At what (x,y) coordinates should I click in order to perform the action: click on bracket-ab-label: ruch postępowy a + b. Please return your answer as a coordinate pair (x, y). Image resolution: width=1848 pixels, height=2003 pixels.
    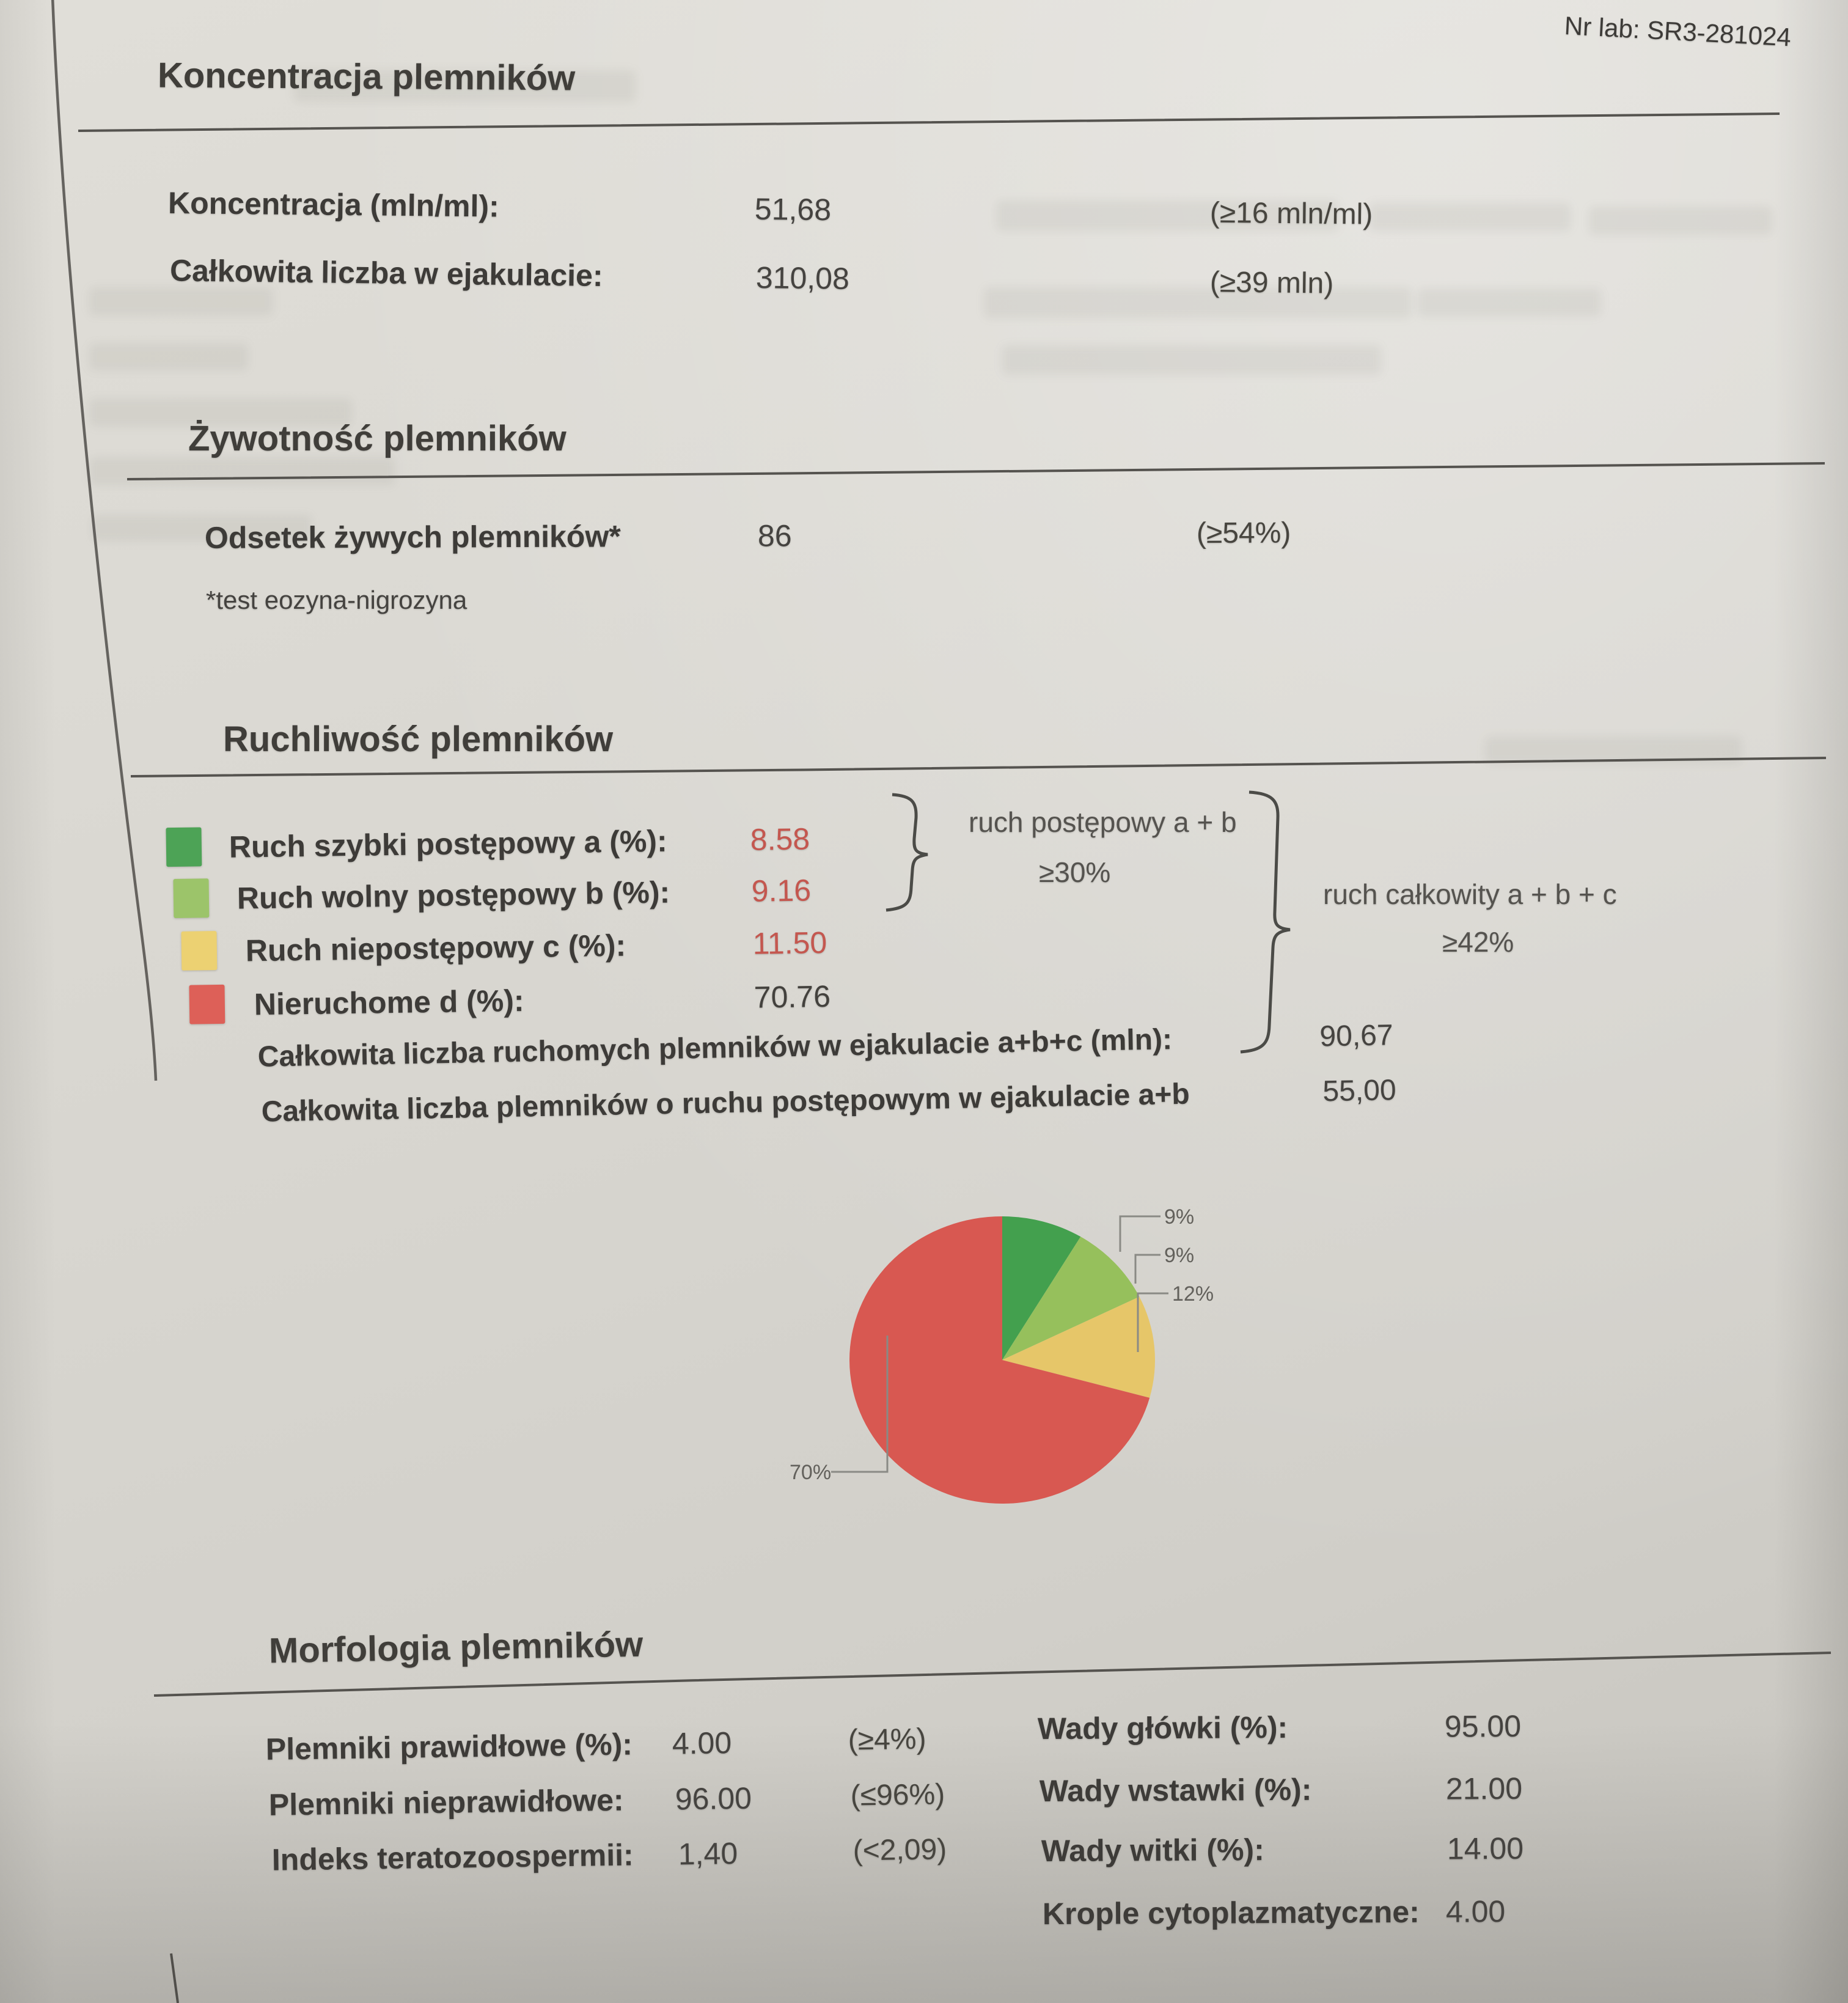
    Looking at the image, I should click on (1103, 822).